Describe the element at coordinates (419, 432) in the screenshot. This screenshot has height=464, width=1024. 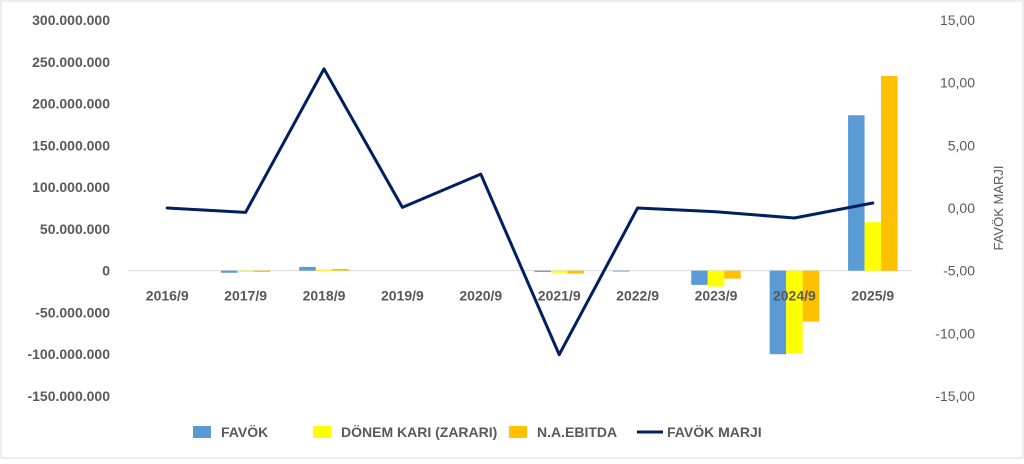
I see `legend-label: DÖNEM KARI (ZARARI)` at that location.